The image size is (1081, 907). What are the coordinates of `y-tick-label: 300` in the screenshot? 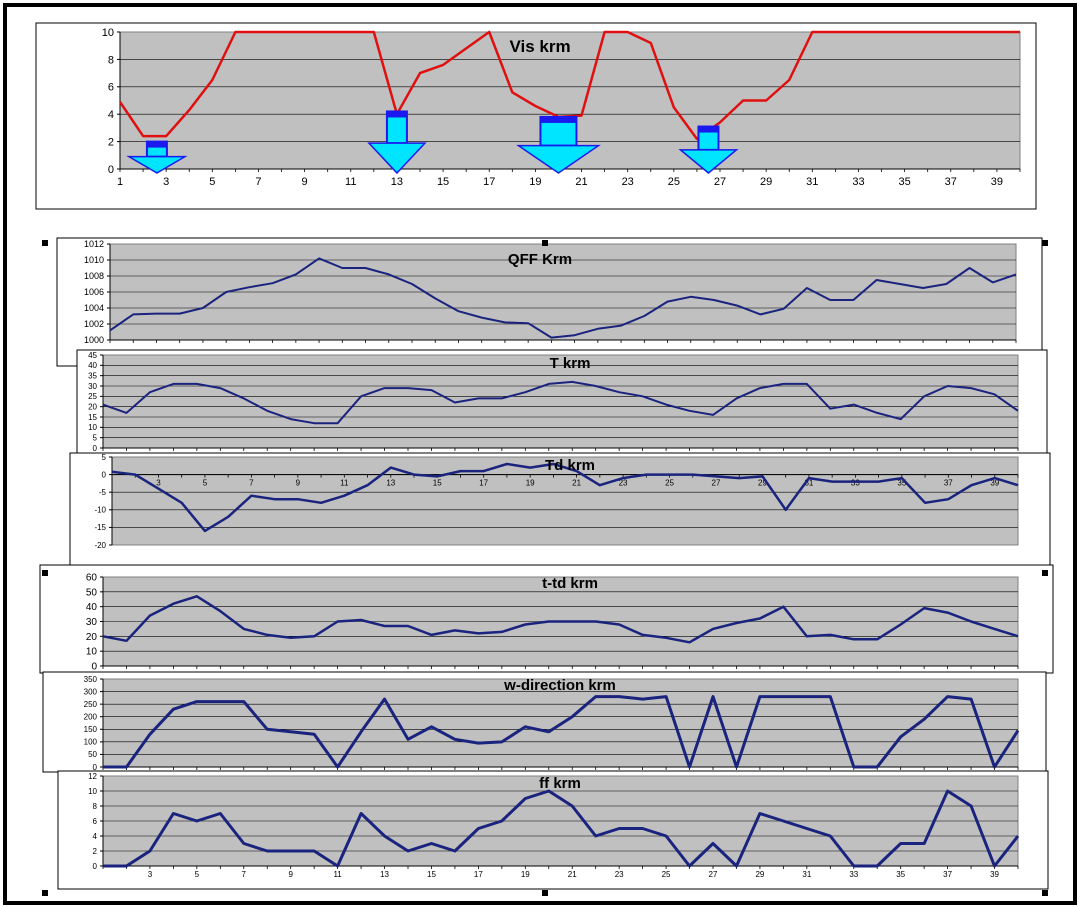 It's located at (91, 691).